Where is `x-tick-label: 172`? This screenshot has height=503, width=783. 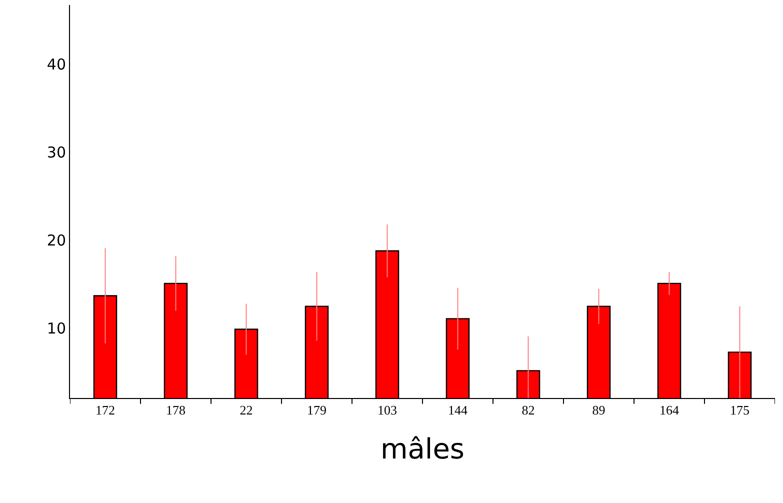
x-tick-label: 172 is located at coordinates (105, 410).